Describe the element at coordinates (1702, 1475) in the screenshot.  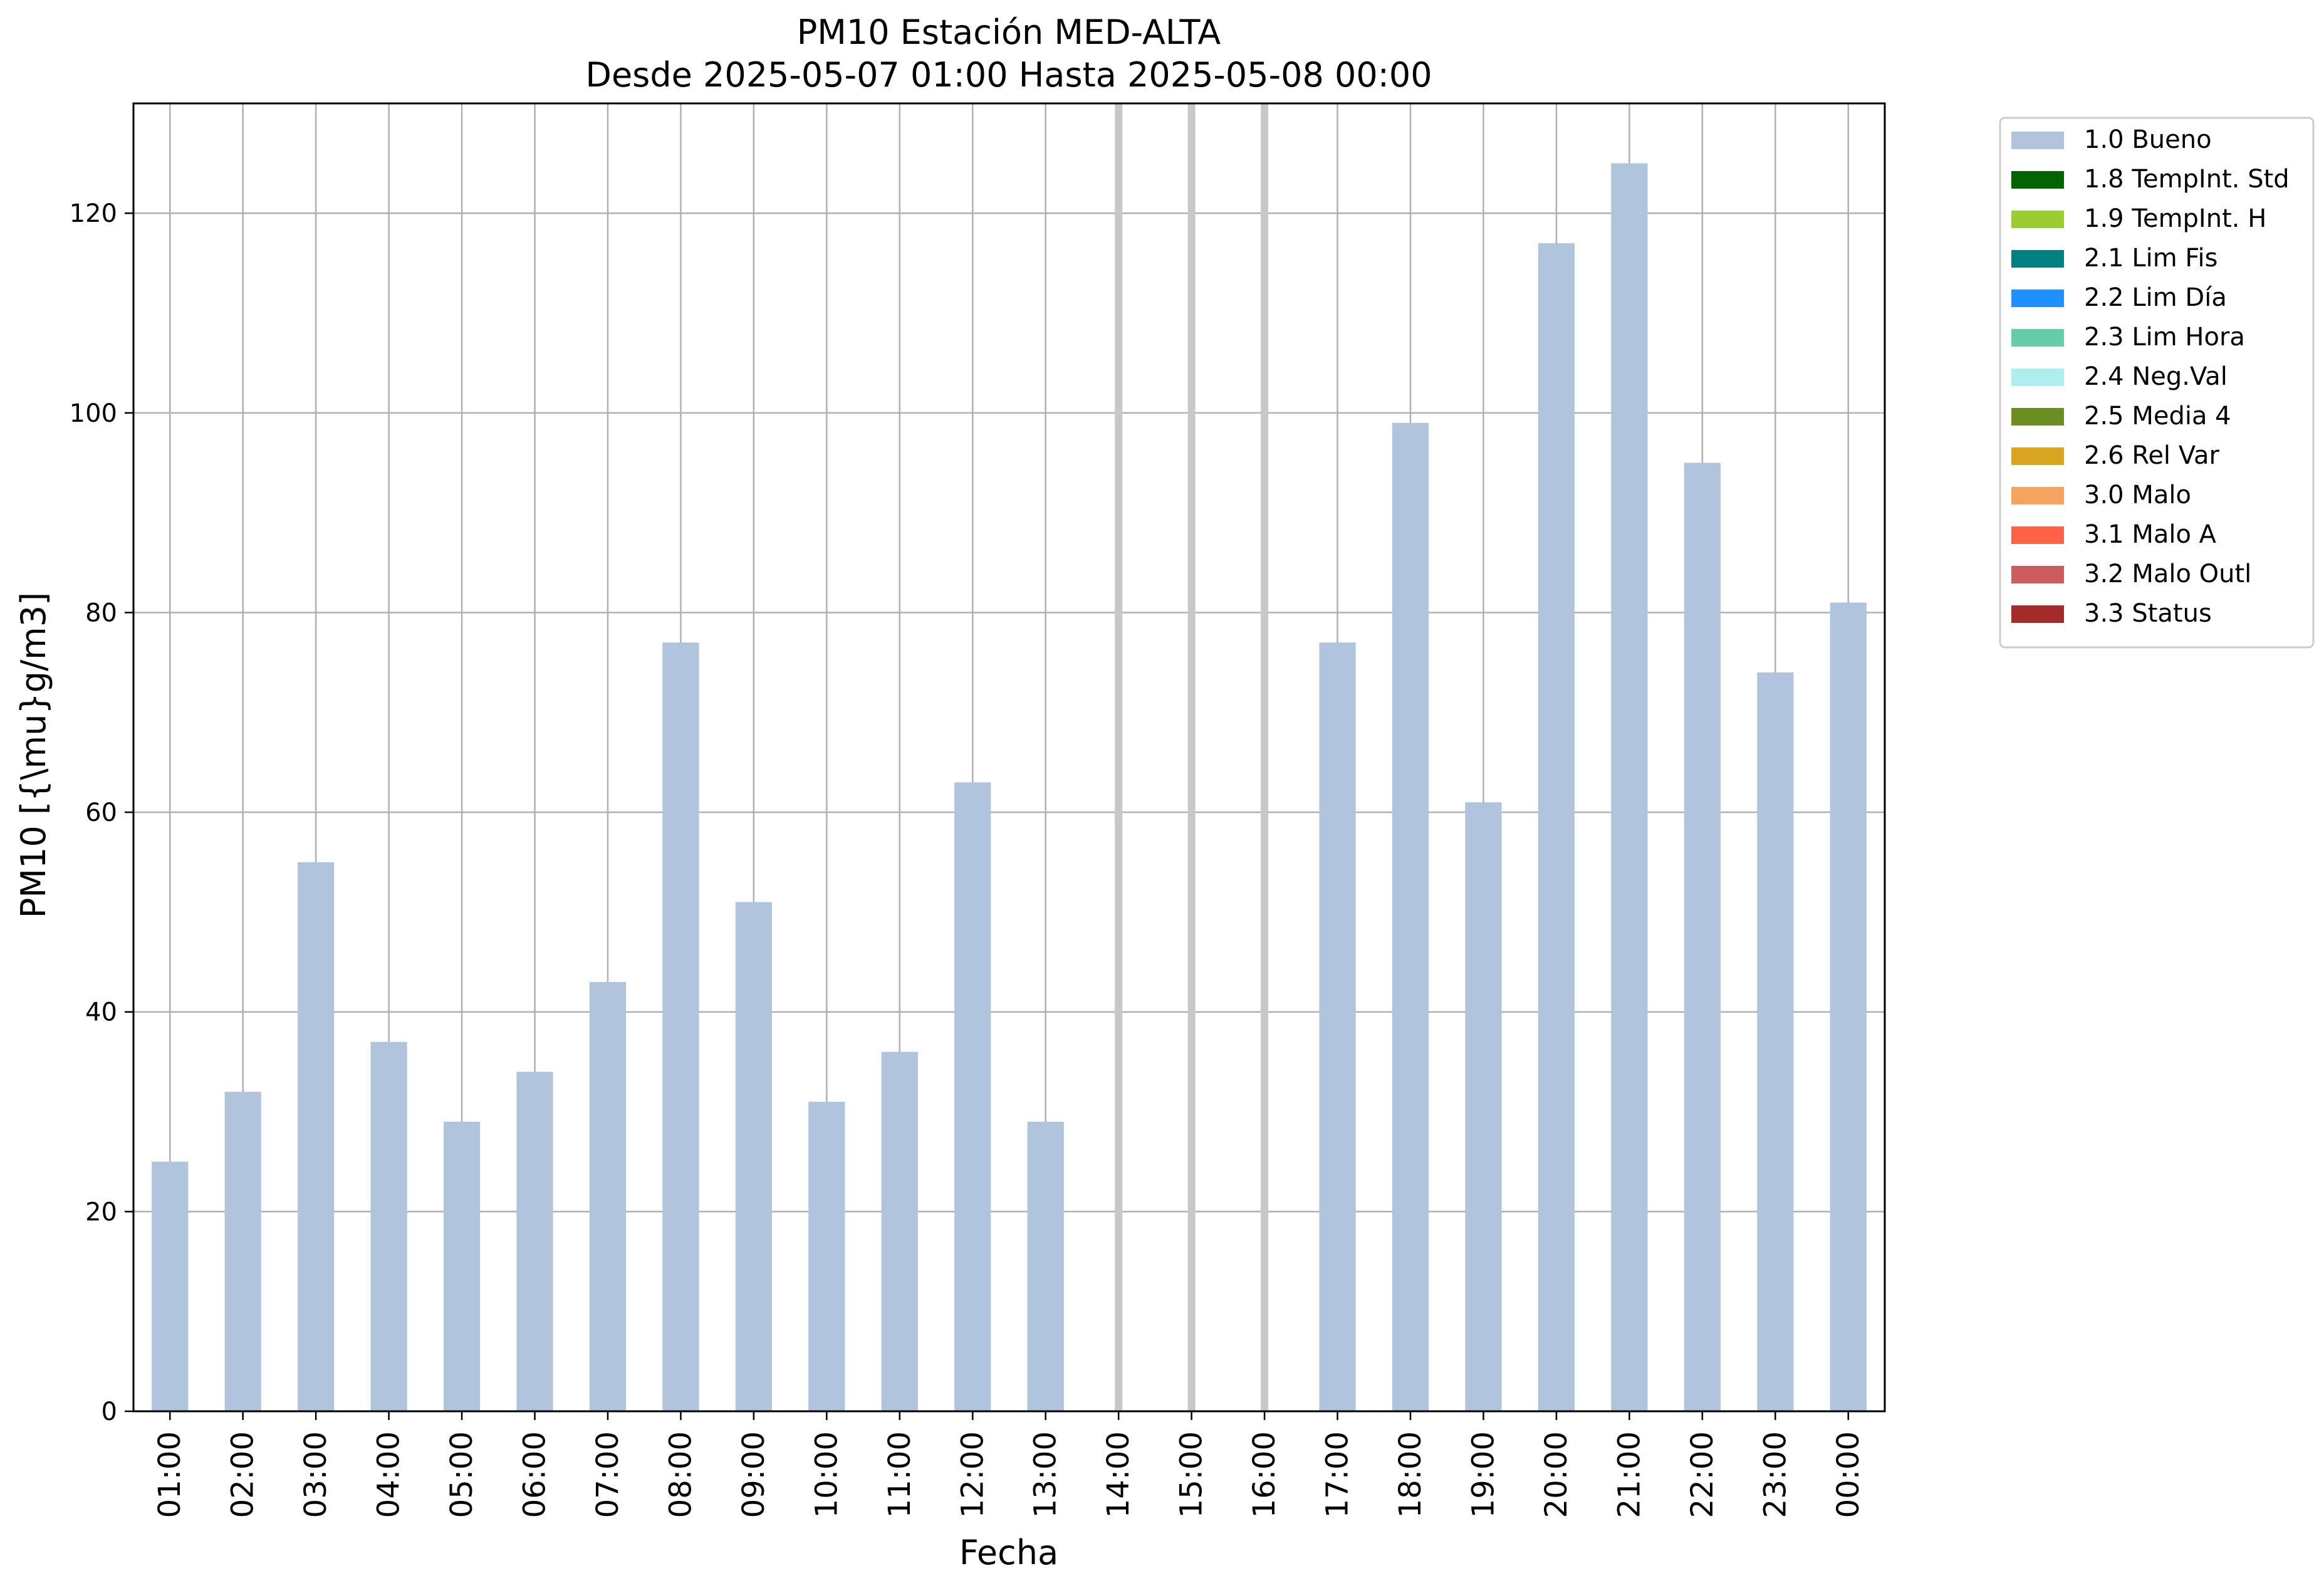
I see `x-tick-label: 22:00` at that location.